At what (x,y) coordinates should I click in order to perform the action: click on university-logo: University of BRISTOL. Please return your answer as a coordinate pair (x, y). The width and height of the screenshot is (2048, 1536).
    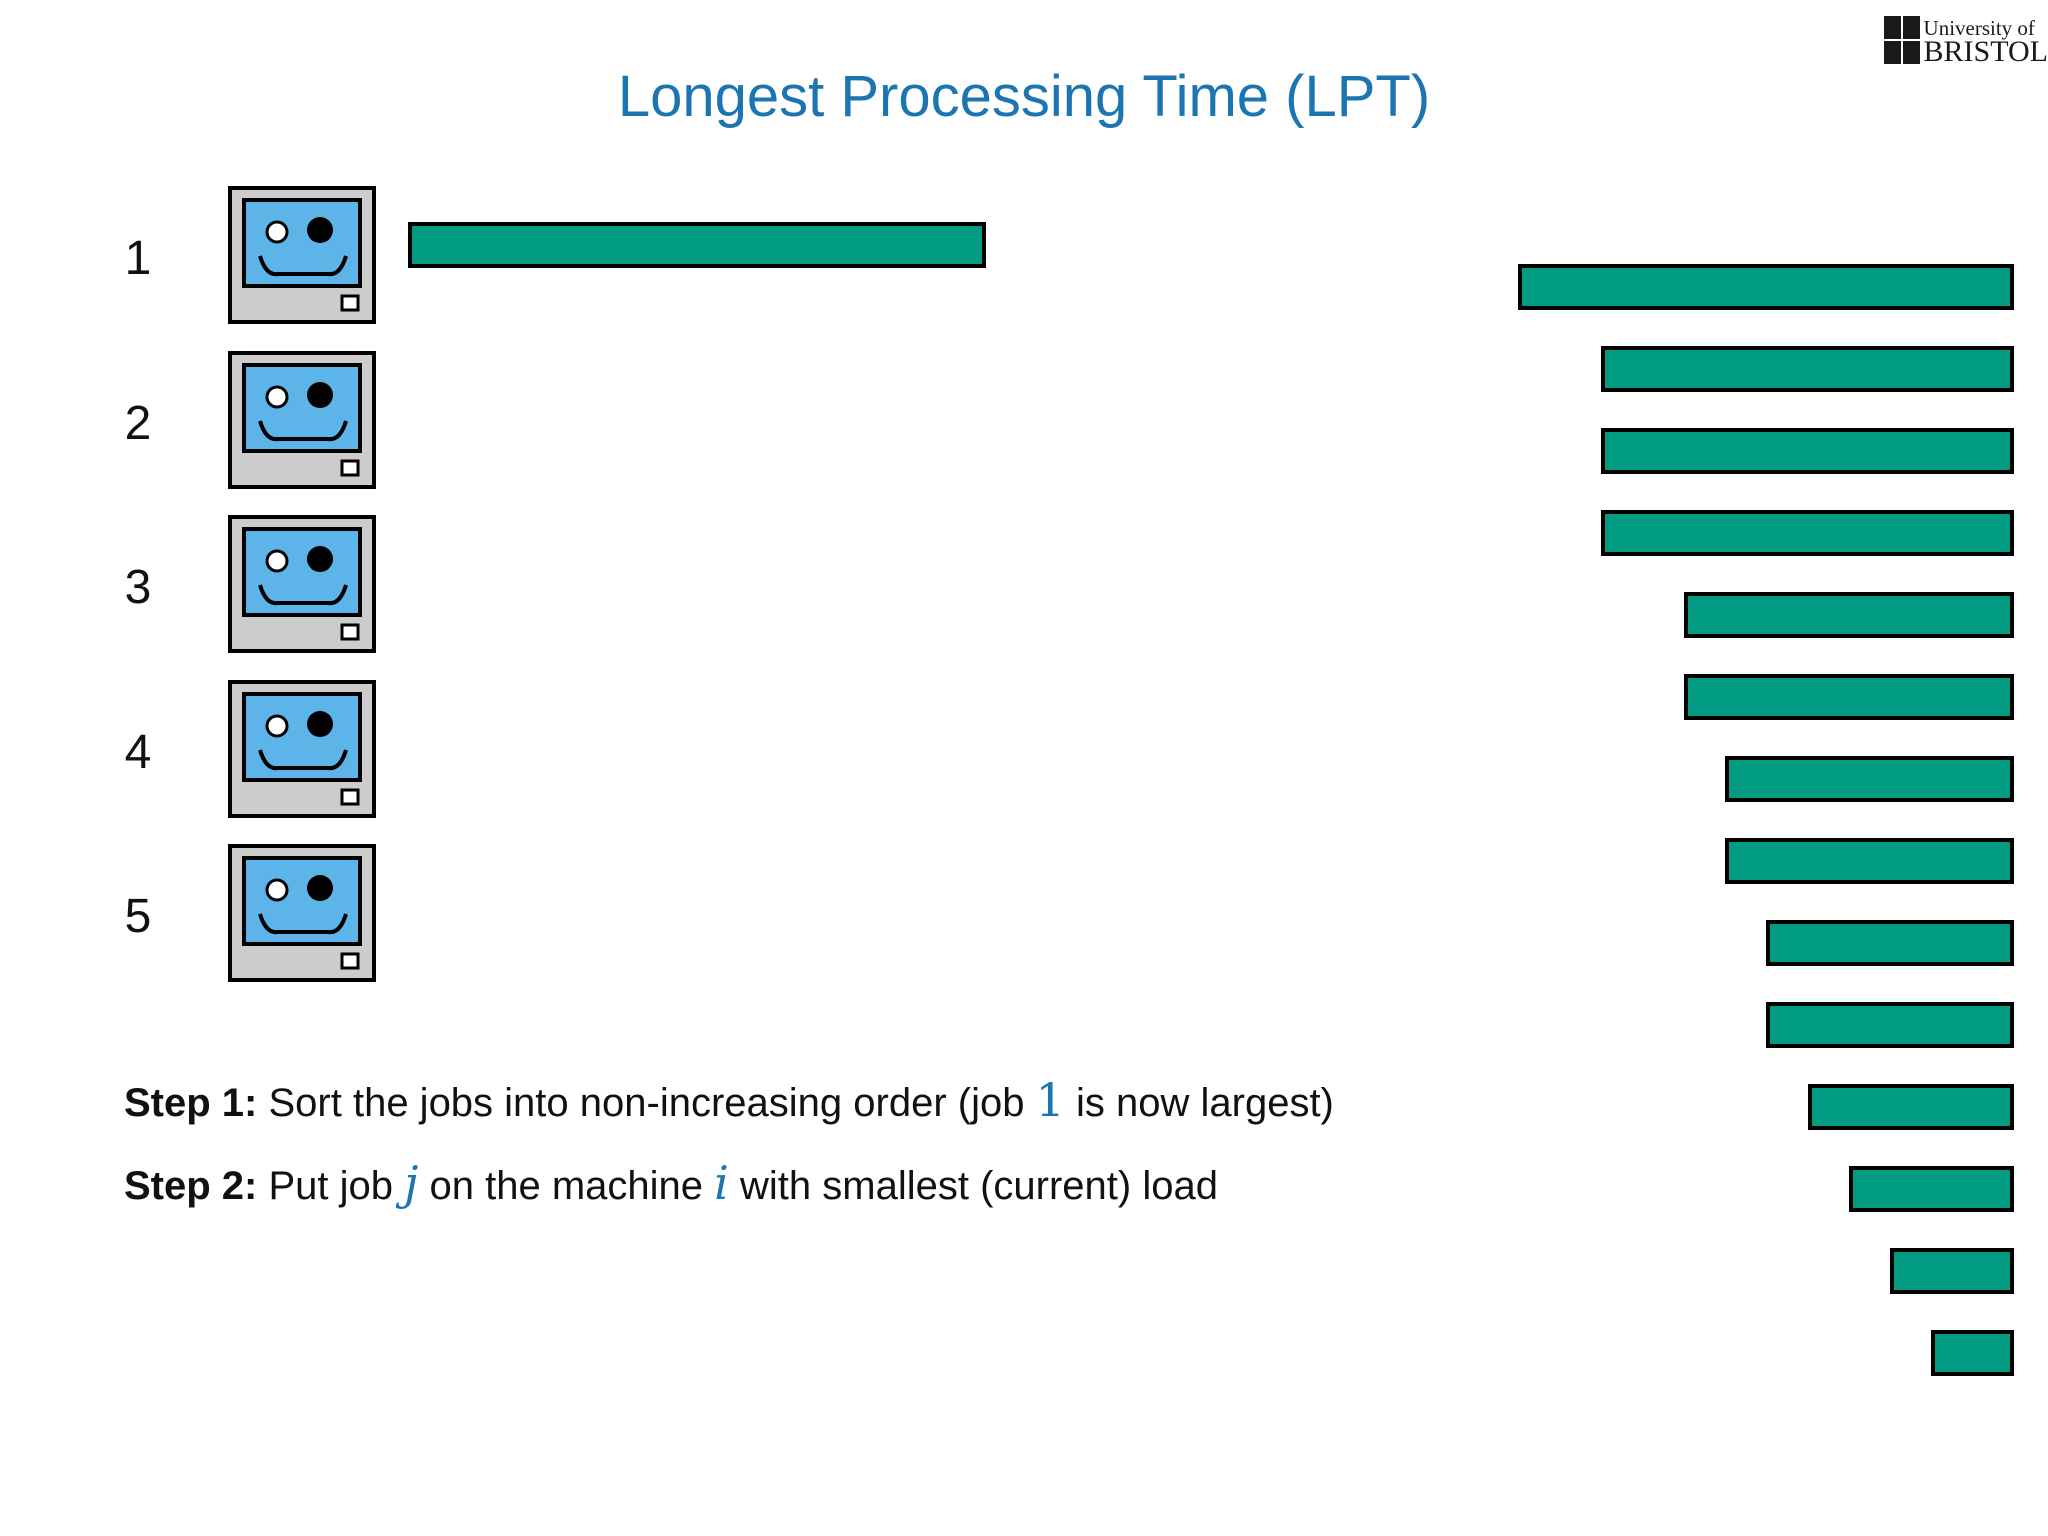
    Looking at the image, I should click on (1966, 41).